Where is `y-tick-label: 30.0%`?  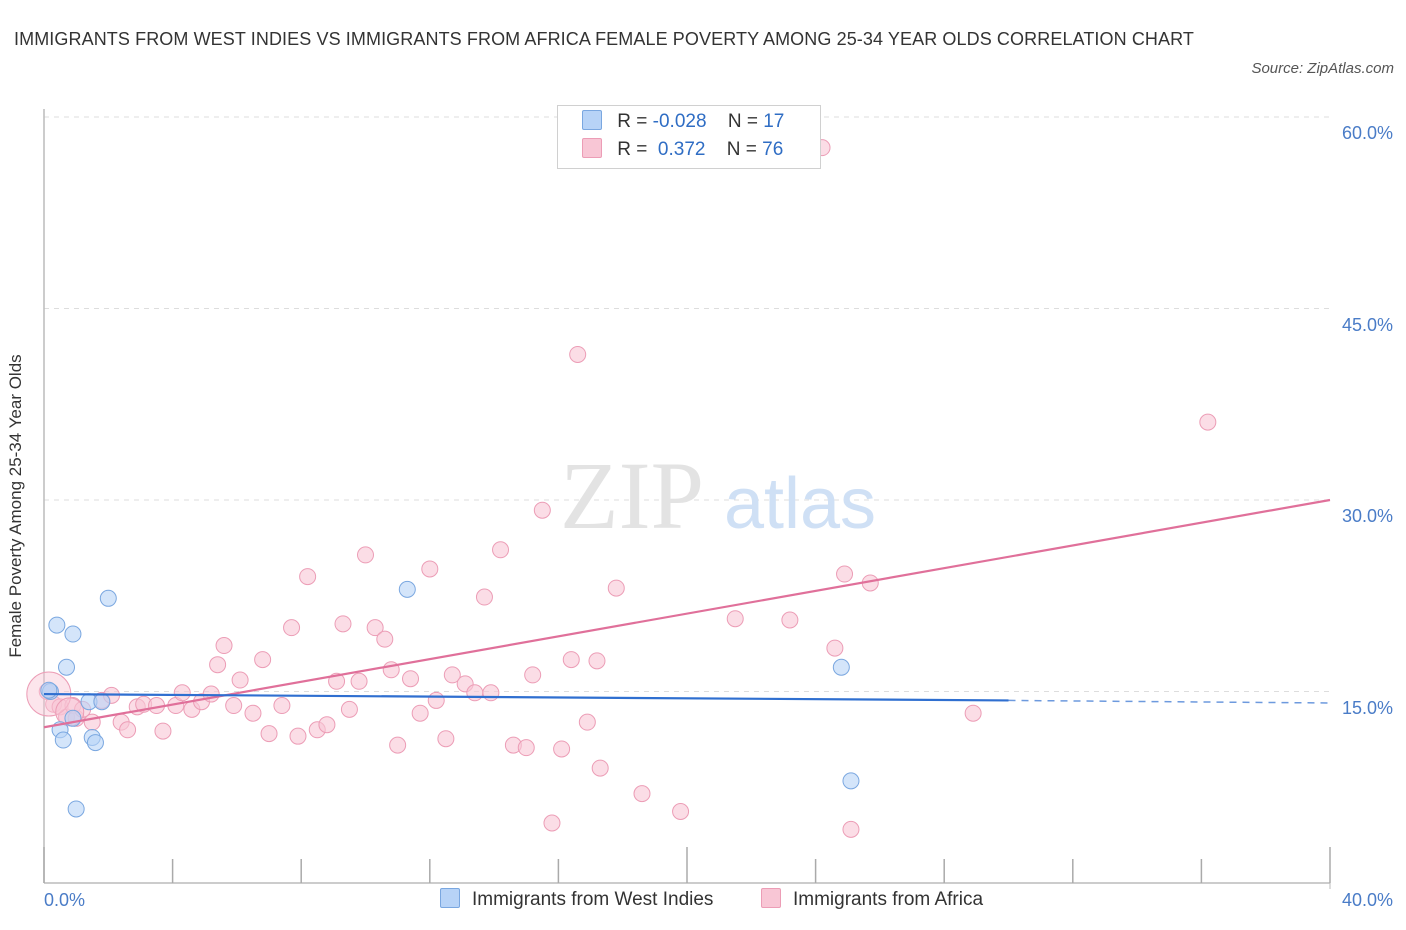 y-tick-label: 30.0% is located at coordinates (1367, 516).